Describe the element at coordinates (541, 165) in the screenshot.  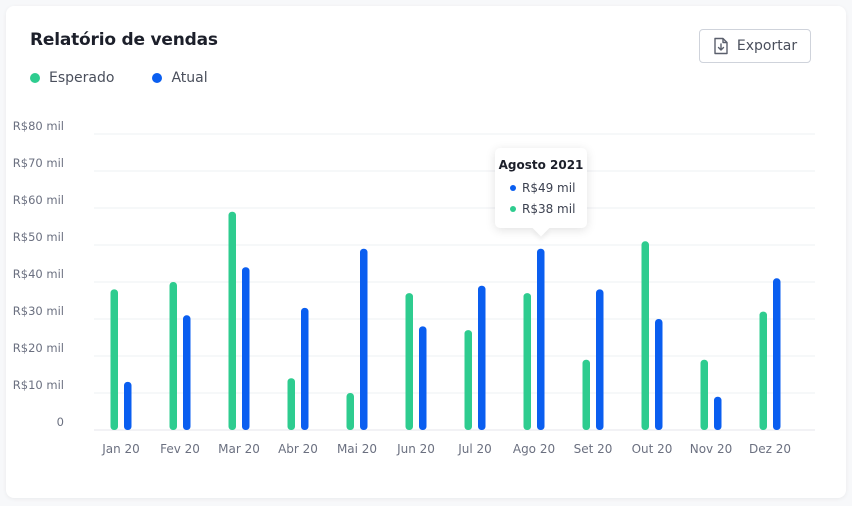
I see `tooltip-title: Agosto 2021` at that location.